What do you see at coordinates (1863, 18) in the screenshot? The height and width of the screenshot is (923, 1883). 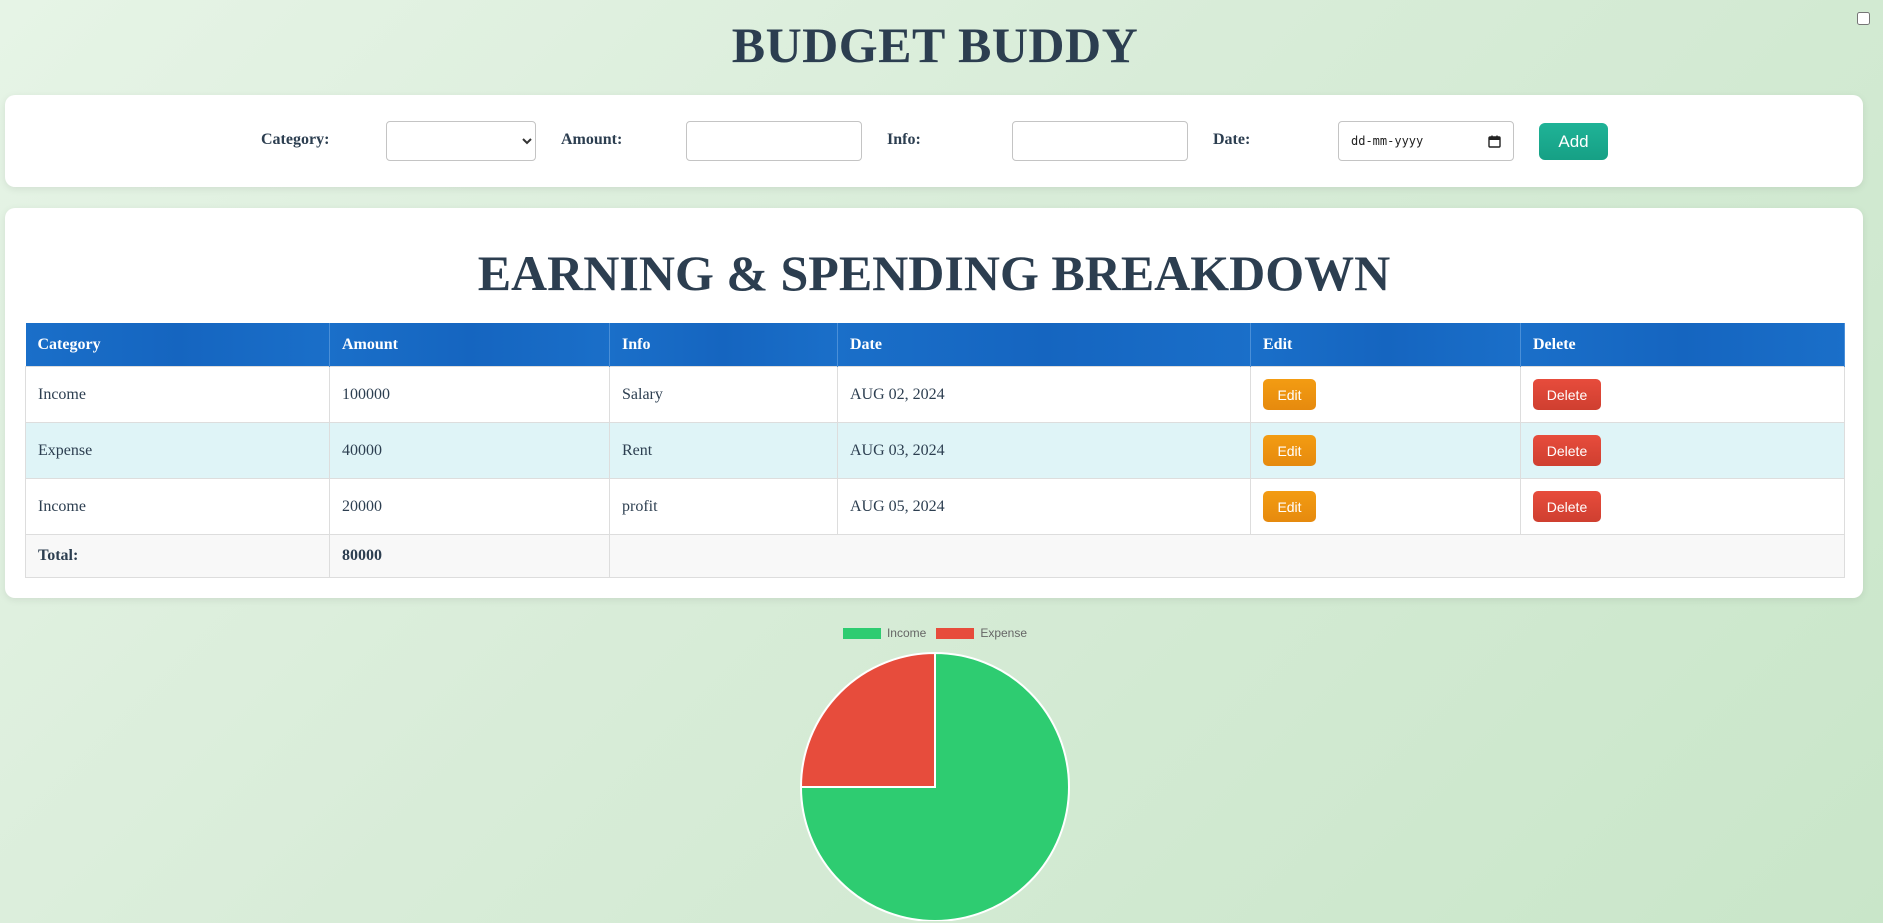 I see `corner-checkbox` at bounding box center [1863, 18].